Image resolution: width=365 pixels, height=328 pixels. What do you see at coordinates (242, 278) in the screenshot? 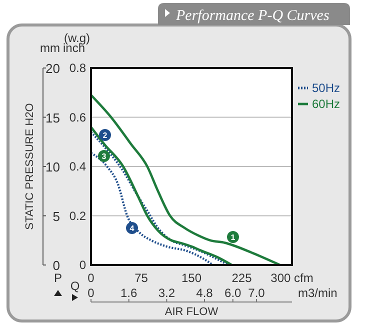
I see `x-tick-label: 225` at bounding box center [242, 278].